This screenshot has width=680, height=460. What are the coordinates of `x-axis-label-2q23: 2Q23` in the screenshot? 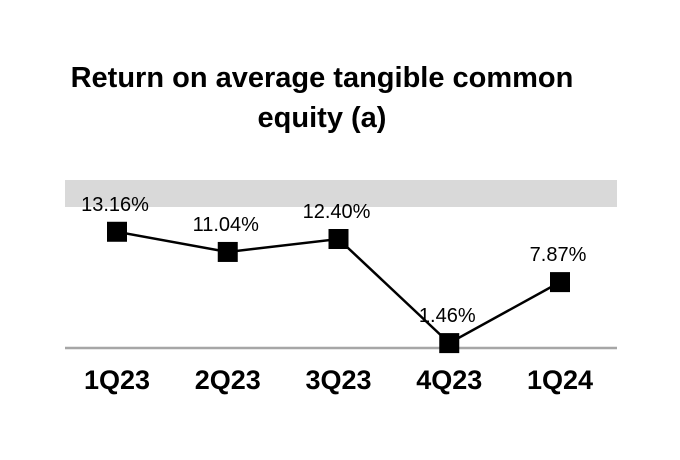 It's located at (228, 380).